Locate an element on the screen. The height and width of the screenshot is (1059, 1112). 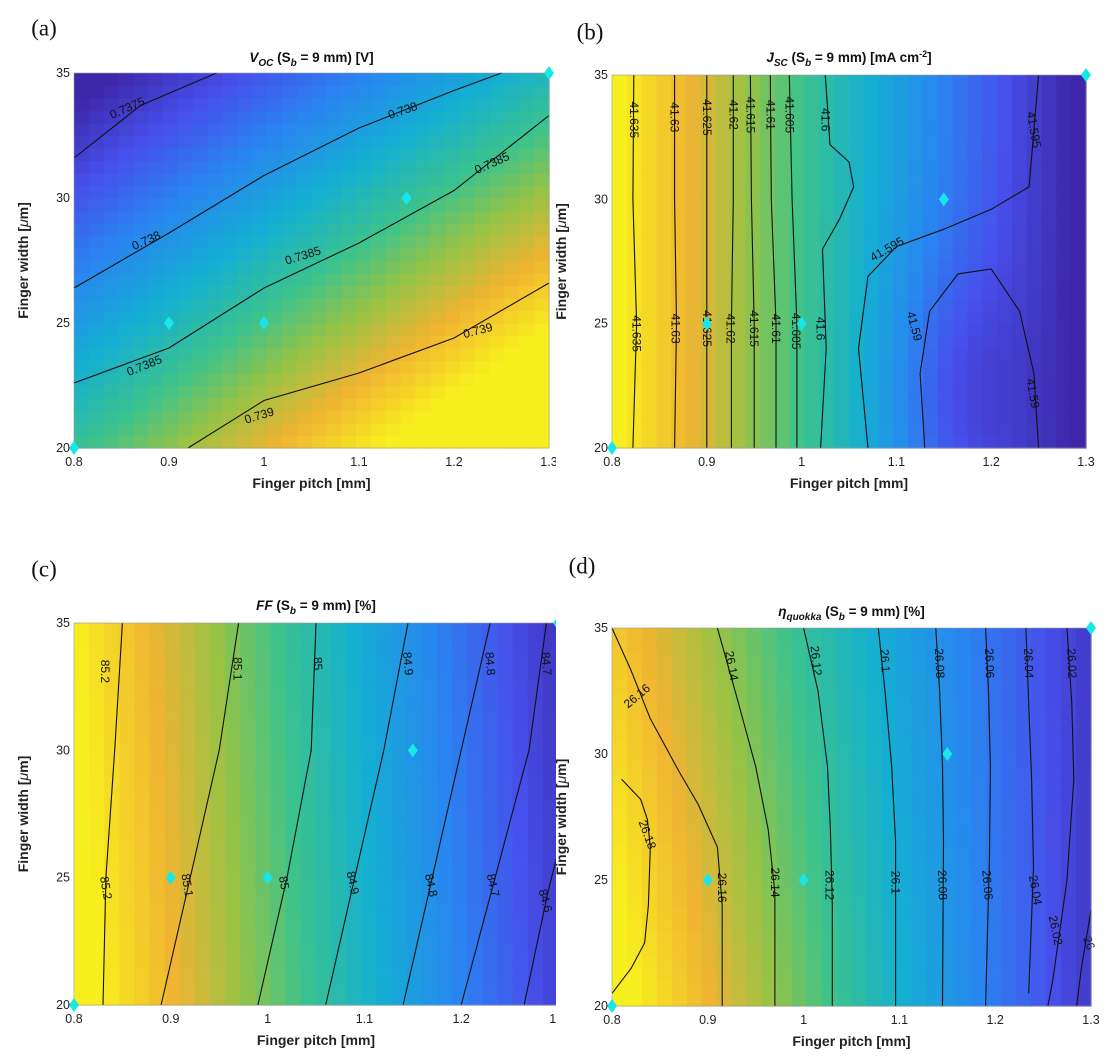
contour-label: 41.61 is located at coordinates (770, 115).